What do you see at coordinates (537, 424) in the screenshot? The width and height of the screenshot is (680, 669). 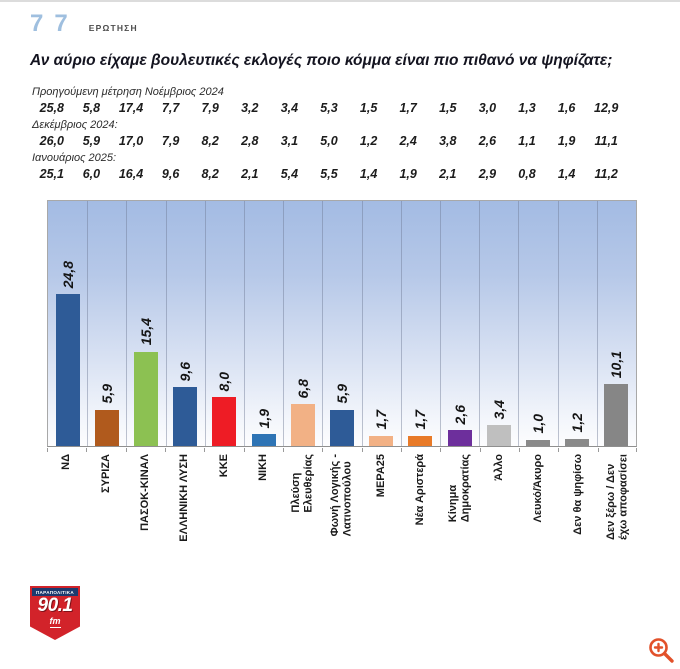 I see `bar-value-label: 1,0` at bounding box center [537, 424].